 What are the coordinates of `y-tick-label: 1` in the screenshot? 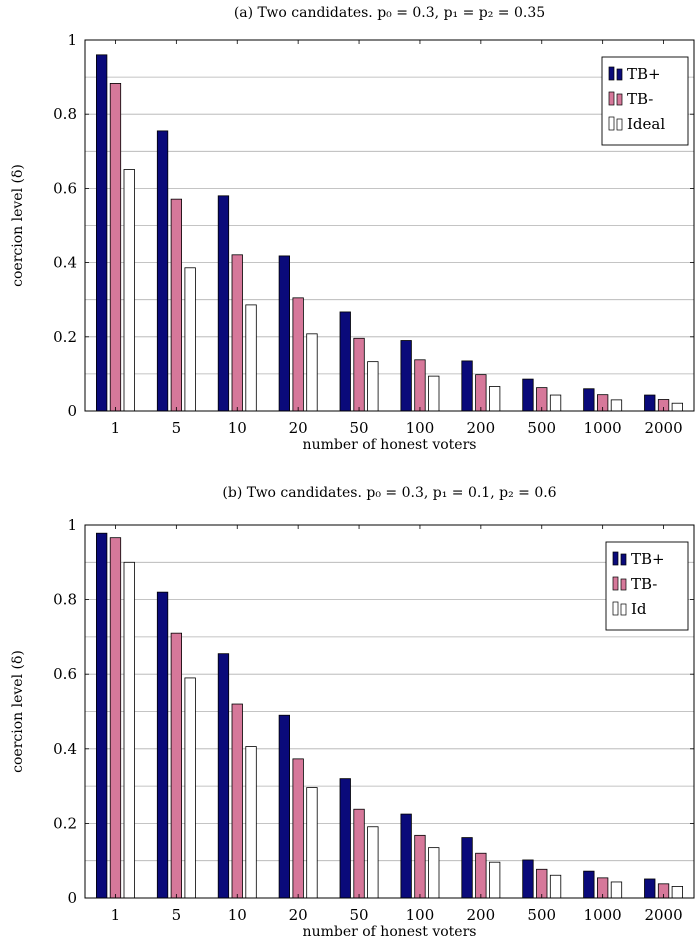 It's located at (72, 40).